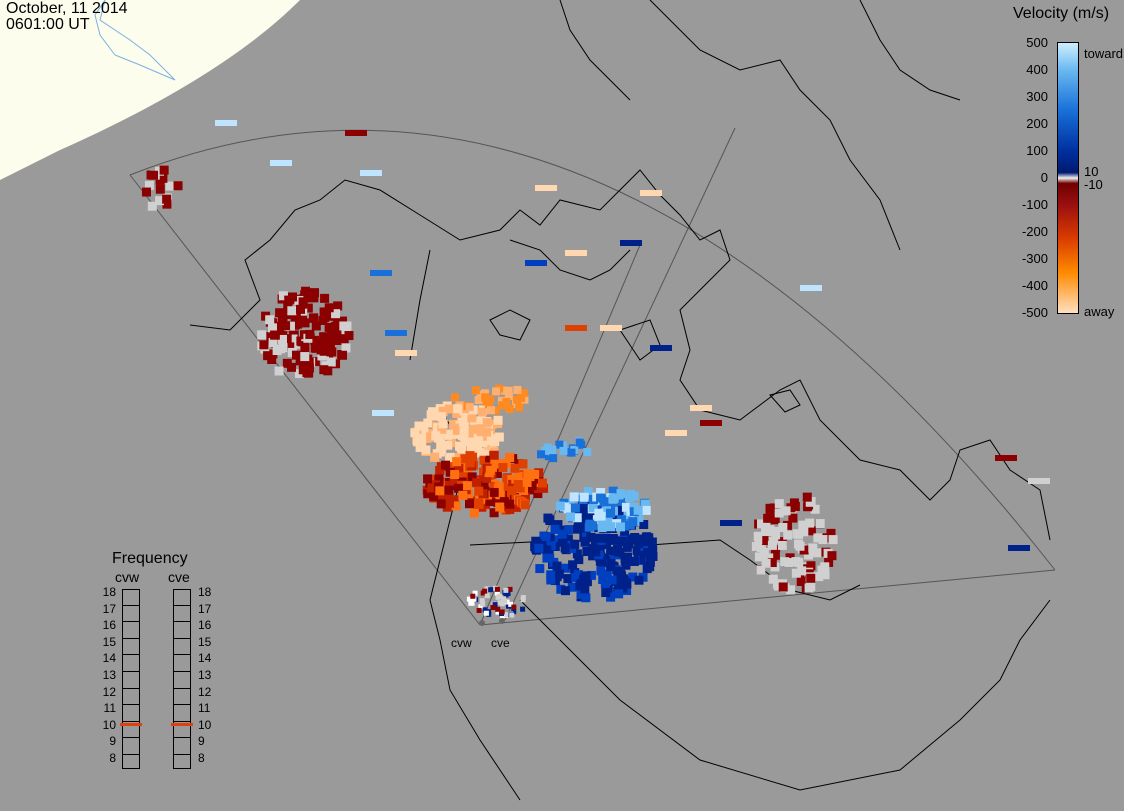 The height and width of the screenshot is (811, 1124). What do you see at coordinates (135, 40) in the screenshot?
I see `alaska-coast-daylight` at bounding box center [135, 40].